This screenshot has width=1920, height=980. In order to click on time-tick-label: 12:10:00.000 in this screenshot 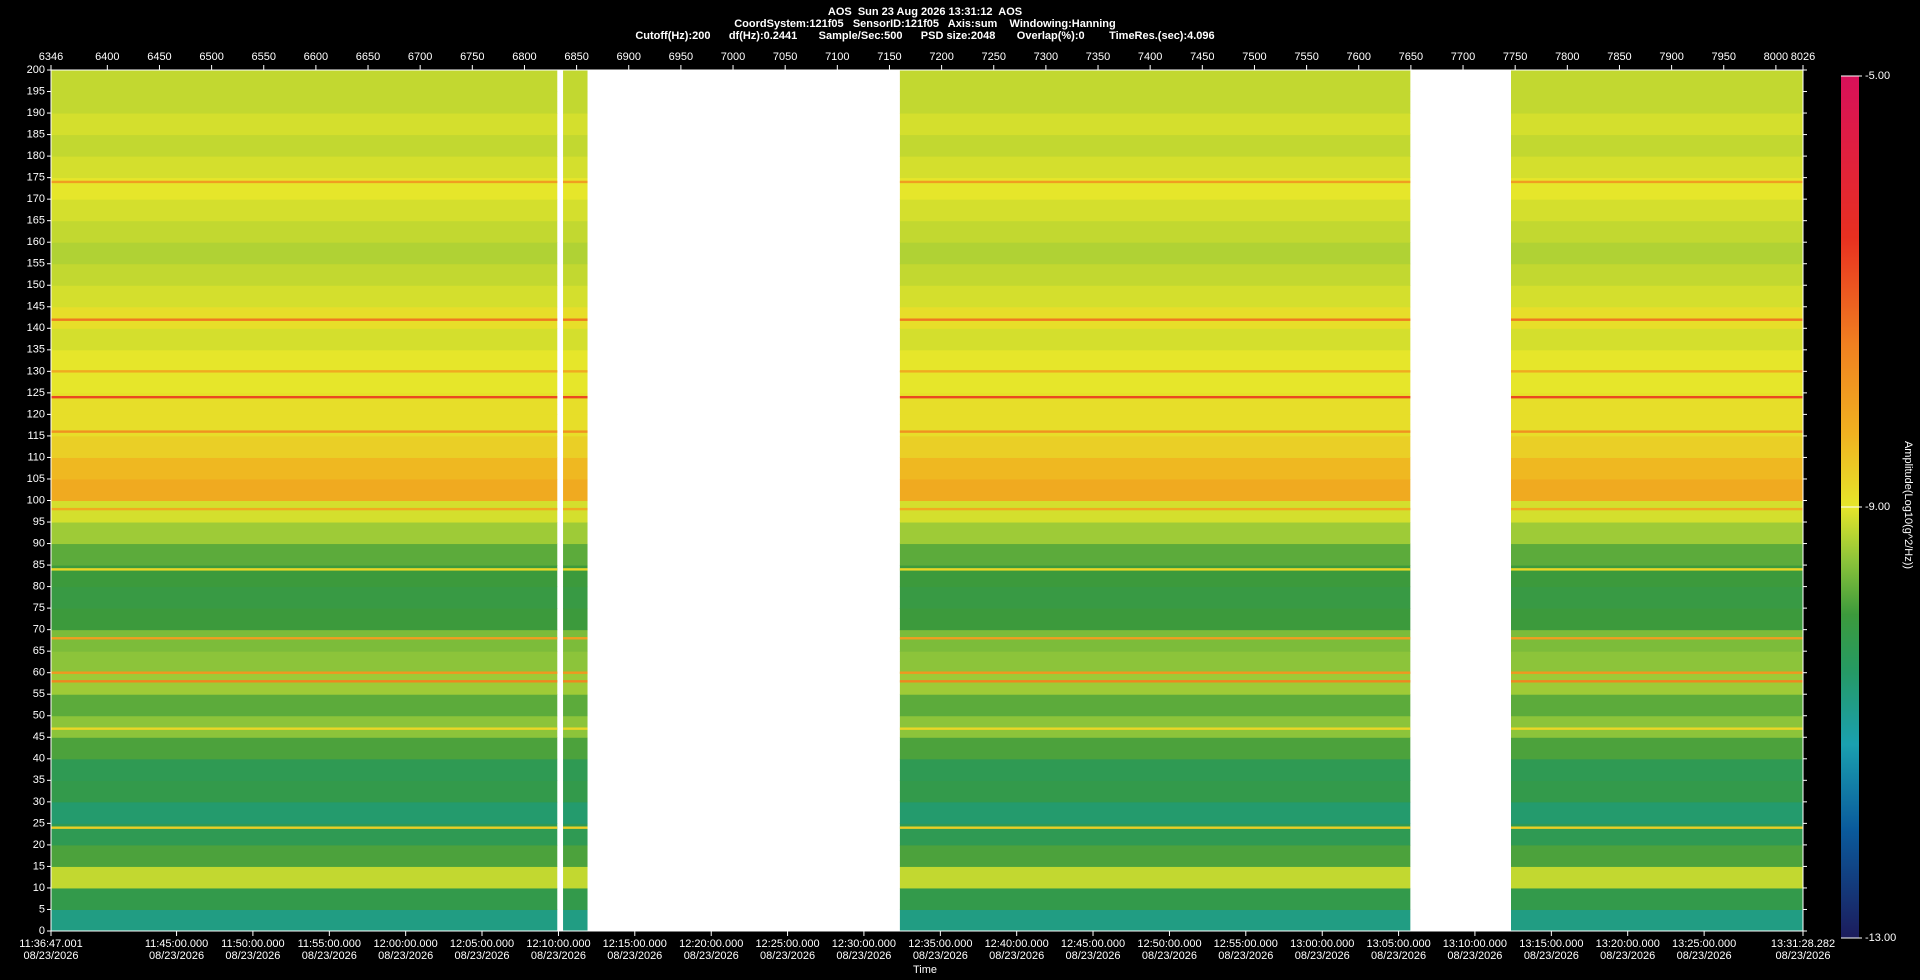, I will do `click(558, 944)`.